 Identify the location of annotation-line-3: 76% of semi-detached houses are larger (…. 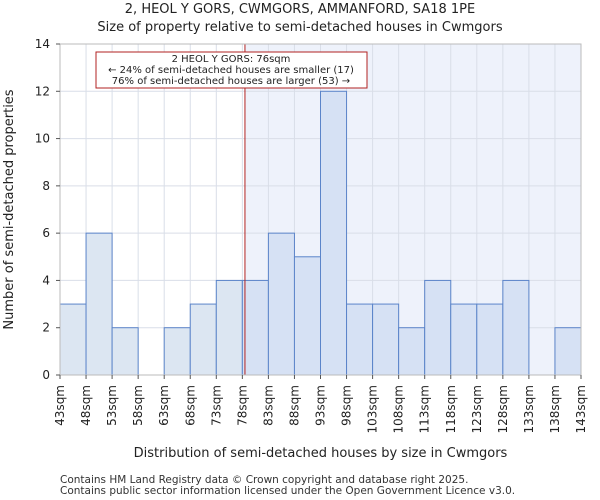
(231, 81).